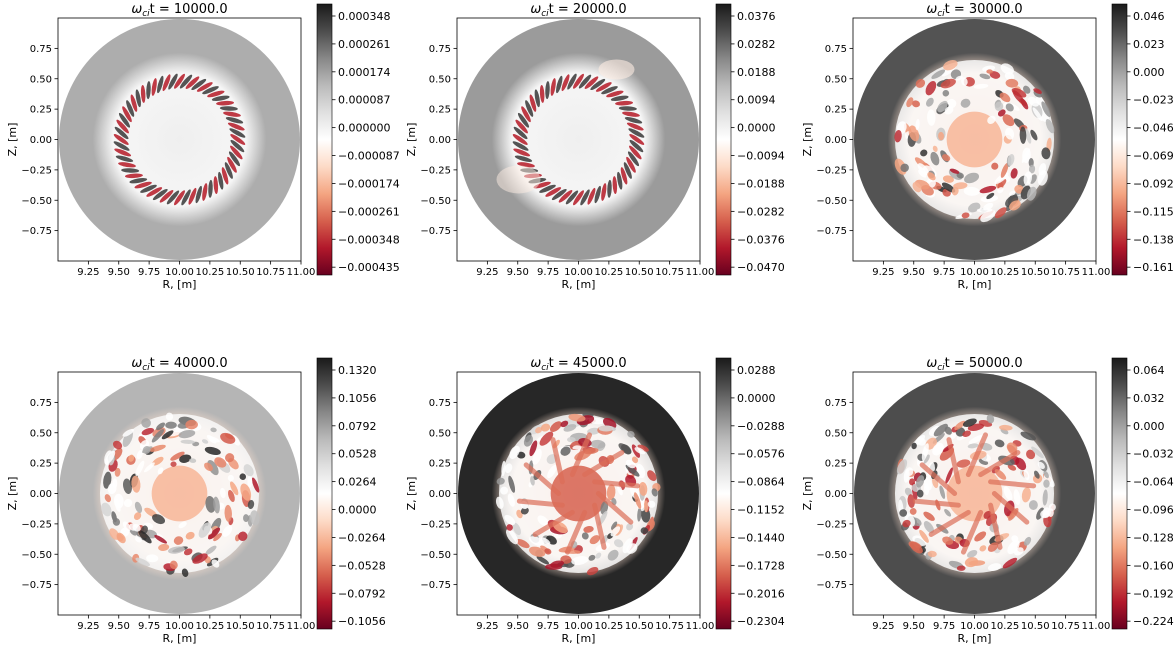  What do you see at coordinates (357, 426) in the screenshot?
I see `colorbar-tick-label: 0.0792` at bounding box center [357, 426].